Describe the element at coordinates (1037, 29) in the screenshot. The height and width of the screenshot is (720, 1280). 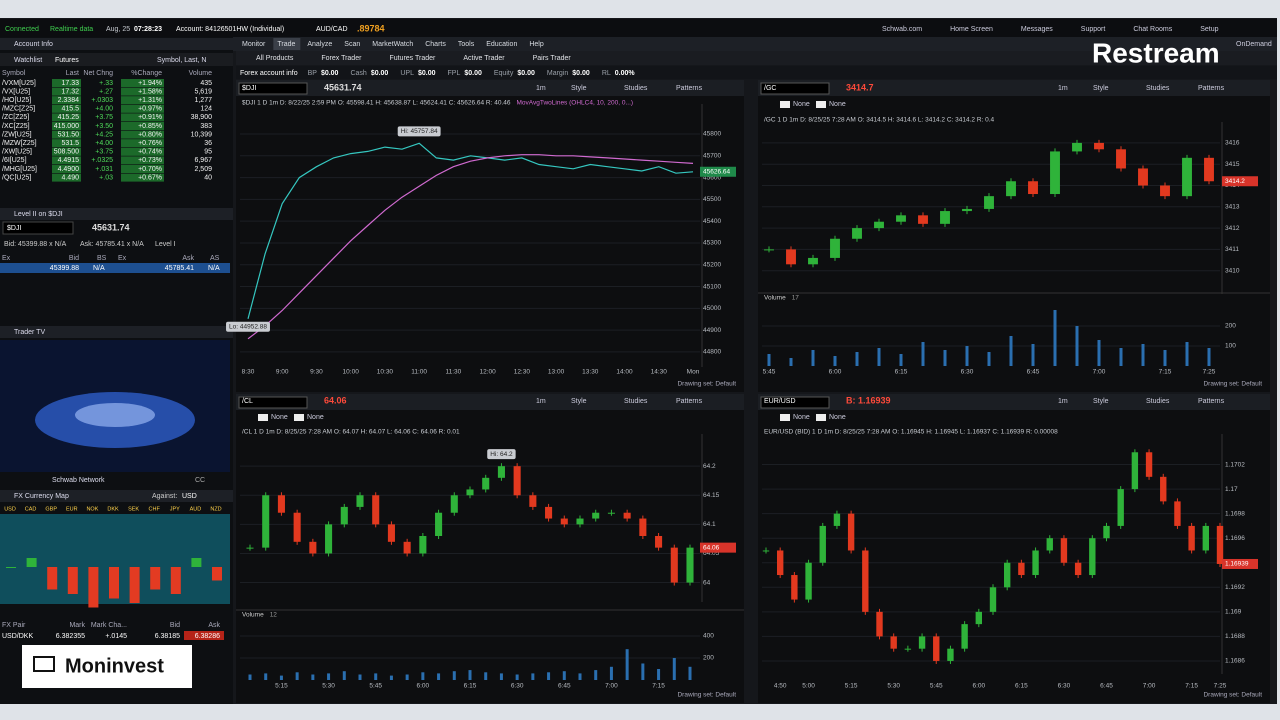
I see `top-link: Messages` at that location.